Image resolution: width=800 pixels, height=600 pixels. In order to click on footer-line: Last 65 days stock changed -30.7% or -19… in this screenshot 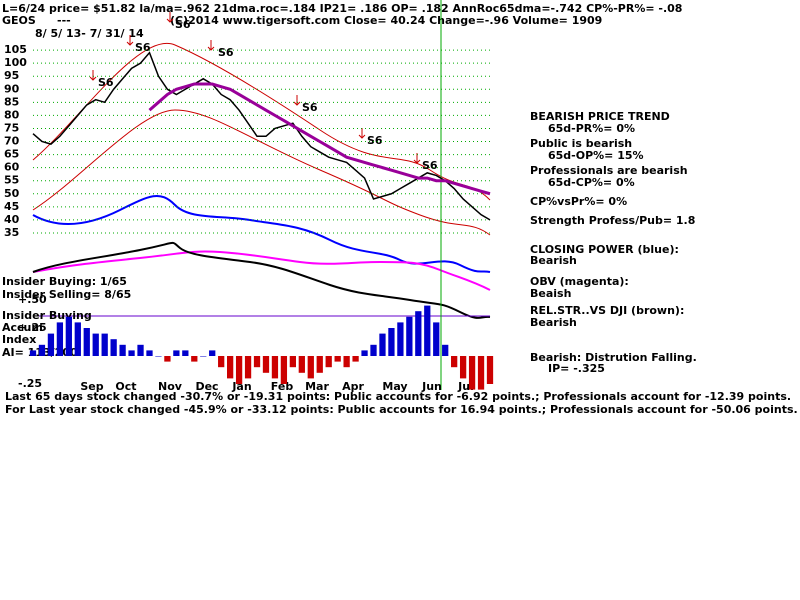, I will do `click(398, 396)`.